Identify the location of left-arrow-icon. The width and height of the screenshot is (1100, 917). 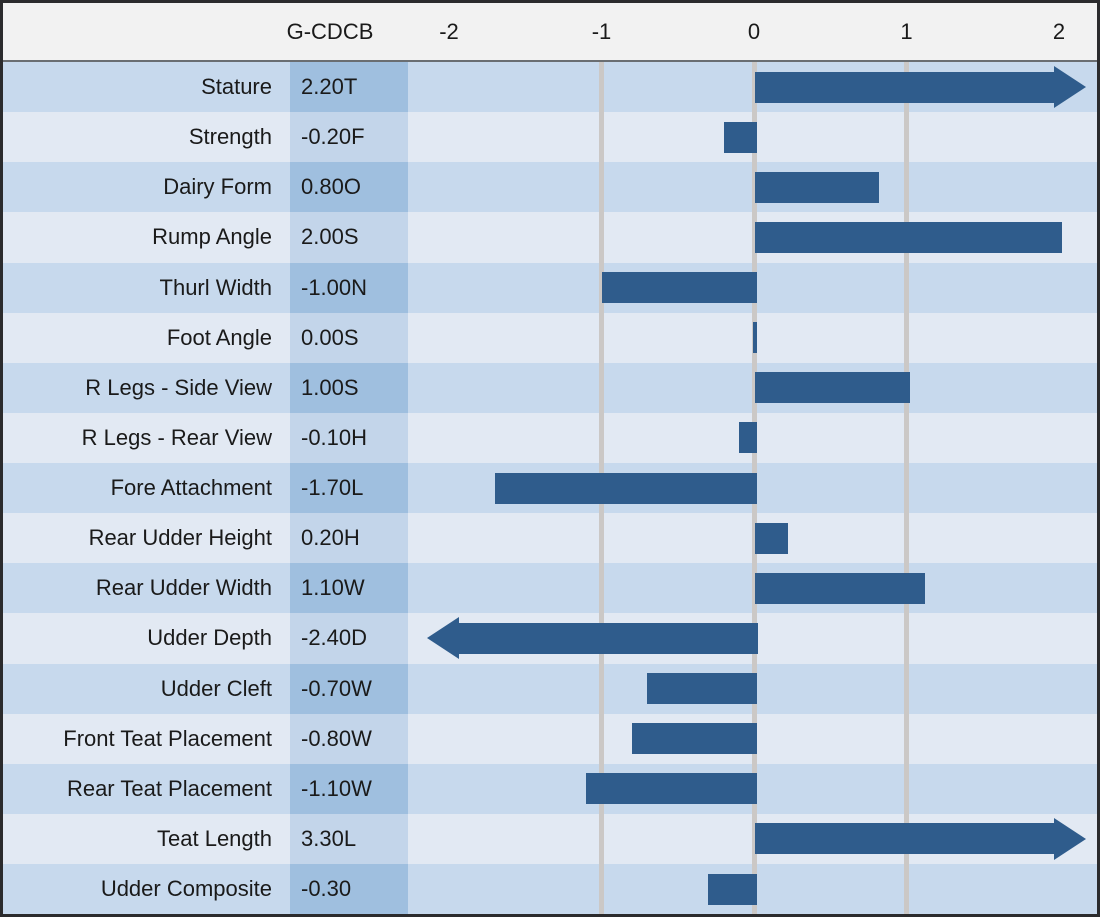
(443, 638).